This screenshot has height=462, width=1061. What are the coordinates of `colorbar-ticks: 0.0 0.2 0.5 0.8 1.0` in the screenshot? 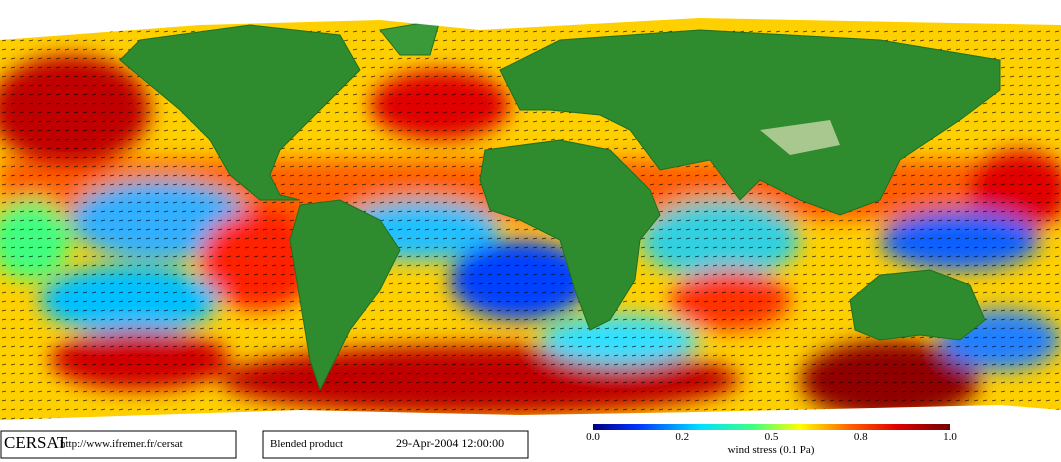 It's located at (771, 437).